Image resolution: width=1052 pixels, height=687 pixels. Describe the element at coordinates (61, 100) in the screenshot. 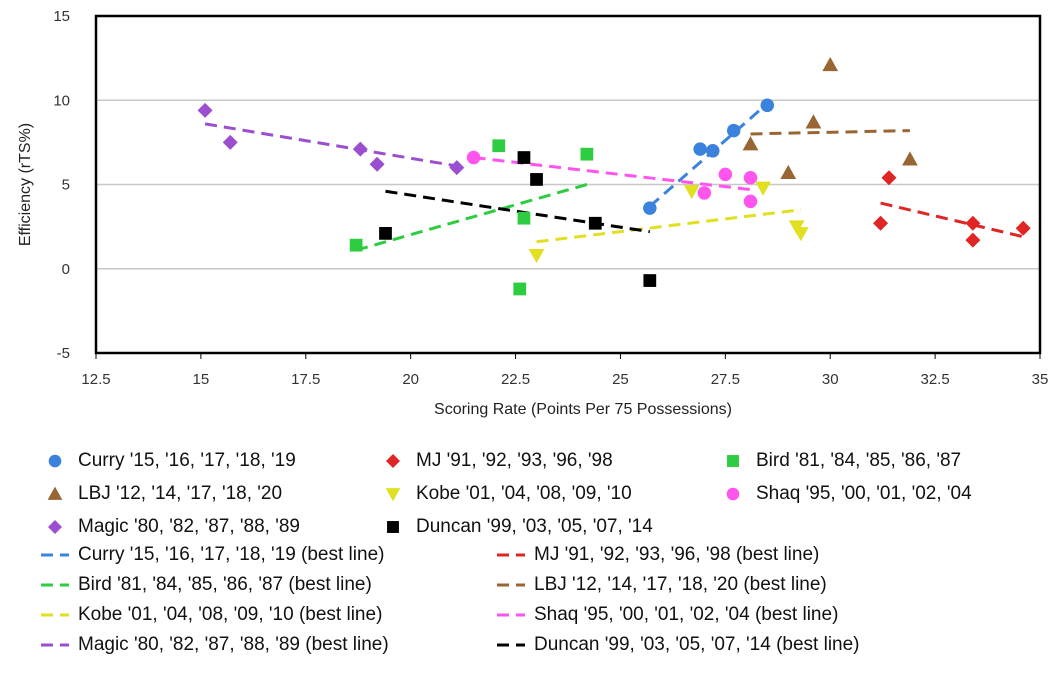

I see `y-tick-label: 10` at that location.